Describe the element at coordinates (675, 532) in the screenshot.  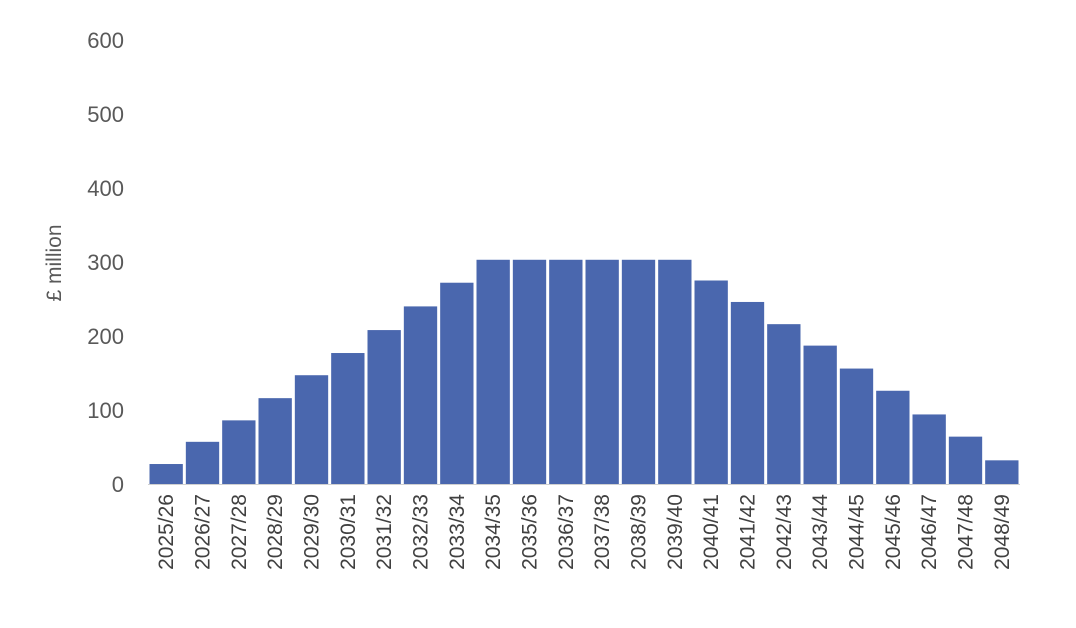
I see `x-tick-label: 2039/40` at that location.